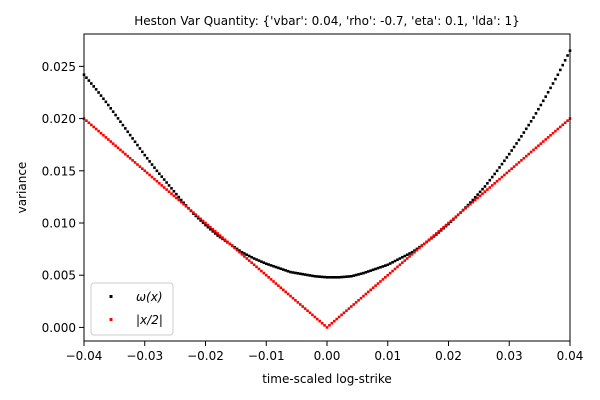 The image size is (600, 400). I want to click on x-tick-label: −0.04, so click(84, 356).